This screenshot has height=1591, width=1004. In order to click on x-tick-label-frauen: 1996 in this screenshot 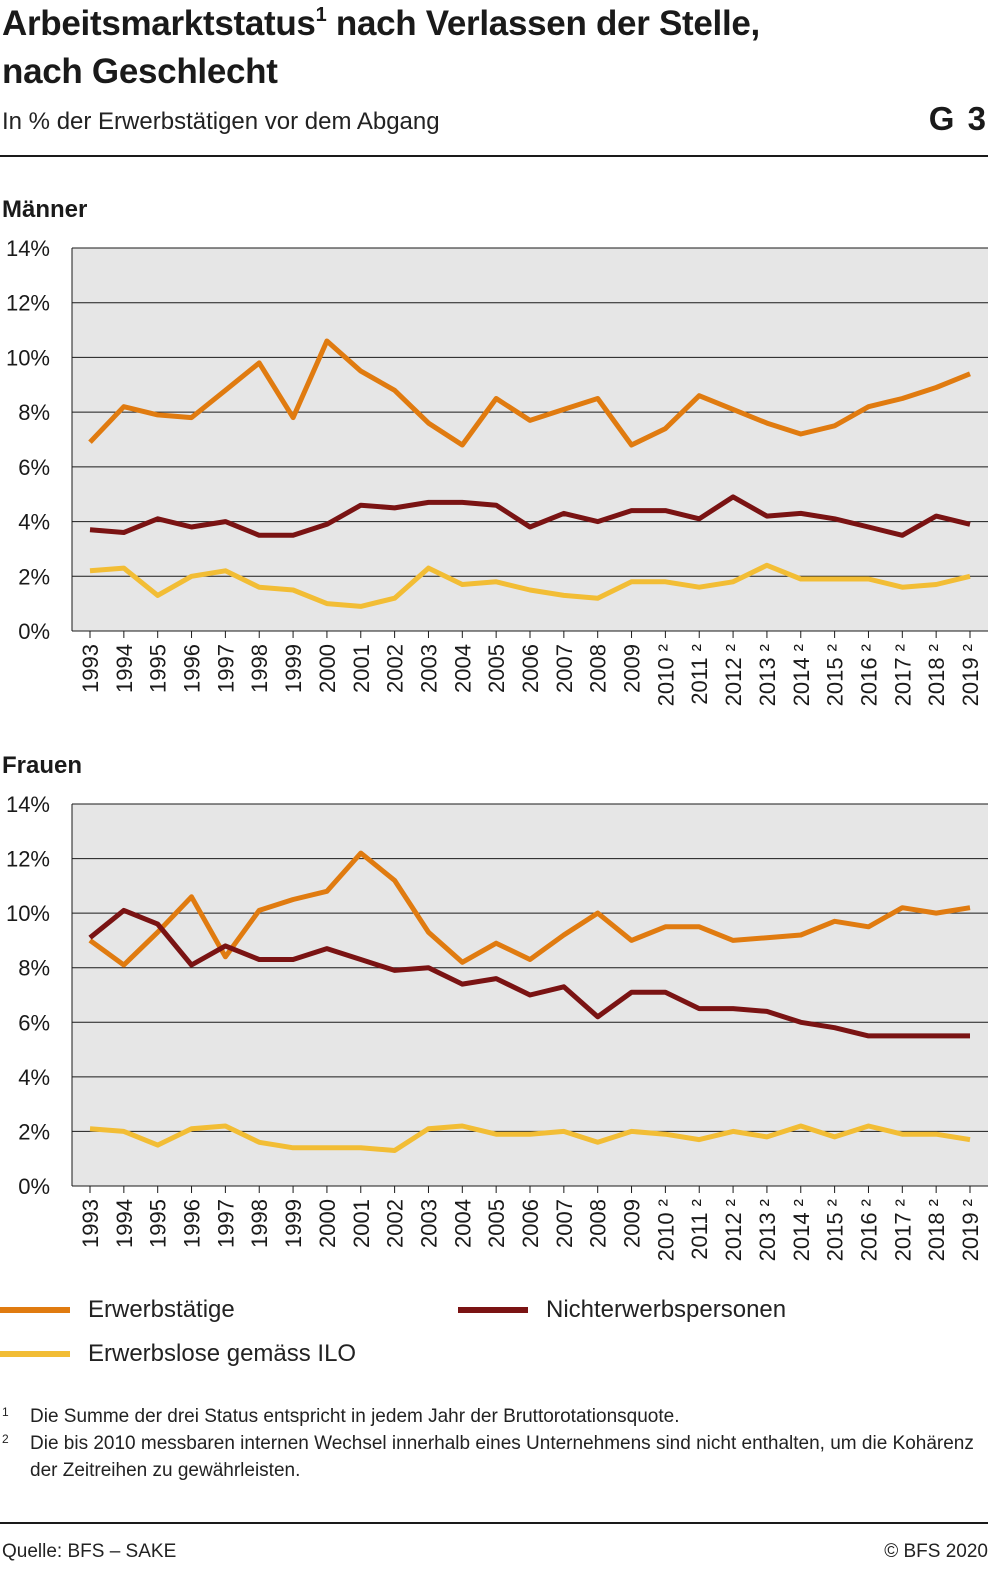, I will do `click(192, 1223)`.